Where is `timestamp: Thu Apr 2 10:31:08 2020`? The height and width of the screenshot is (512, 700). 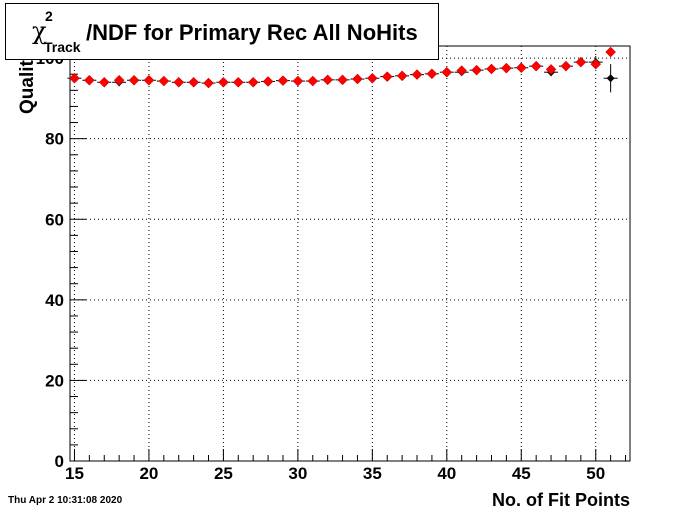 timestamp: Thu Apr 2 10:31:08 2020 is located at coordinates (65, 500).